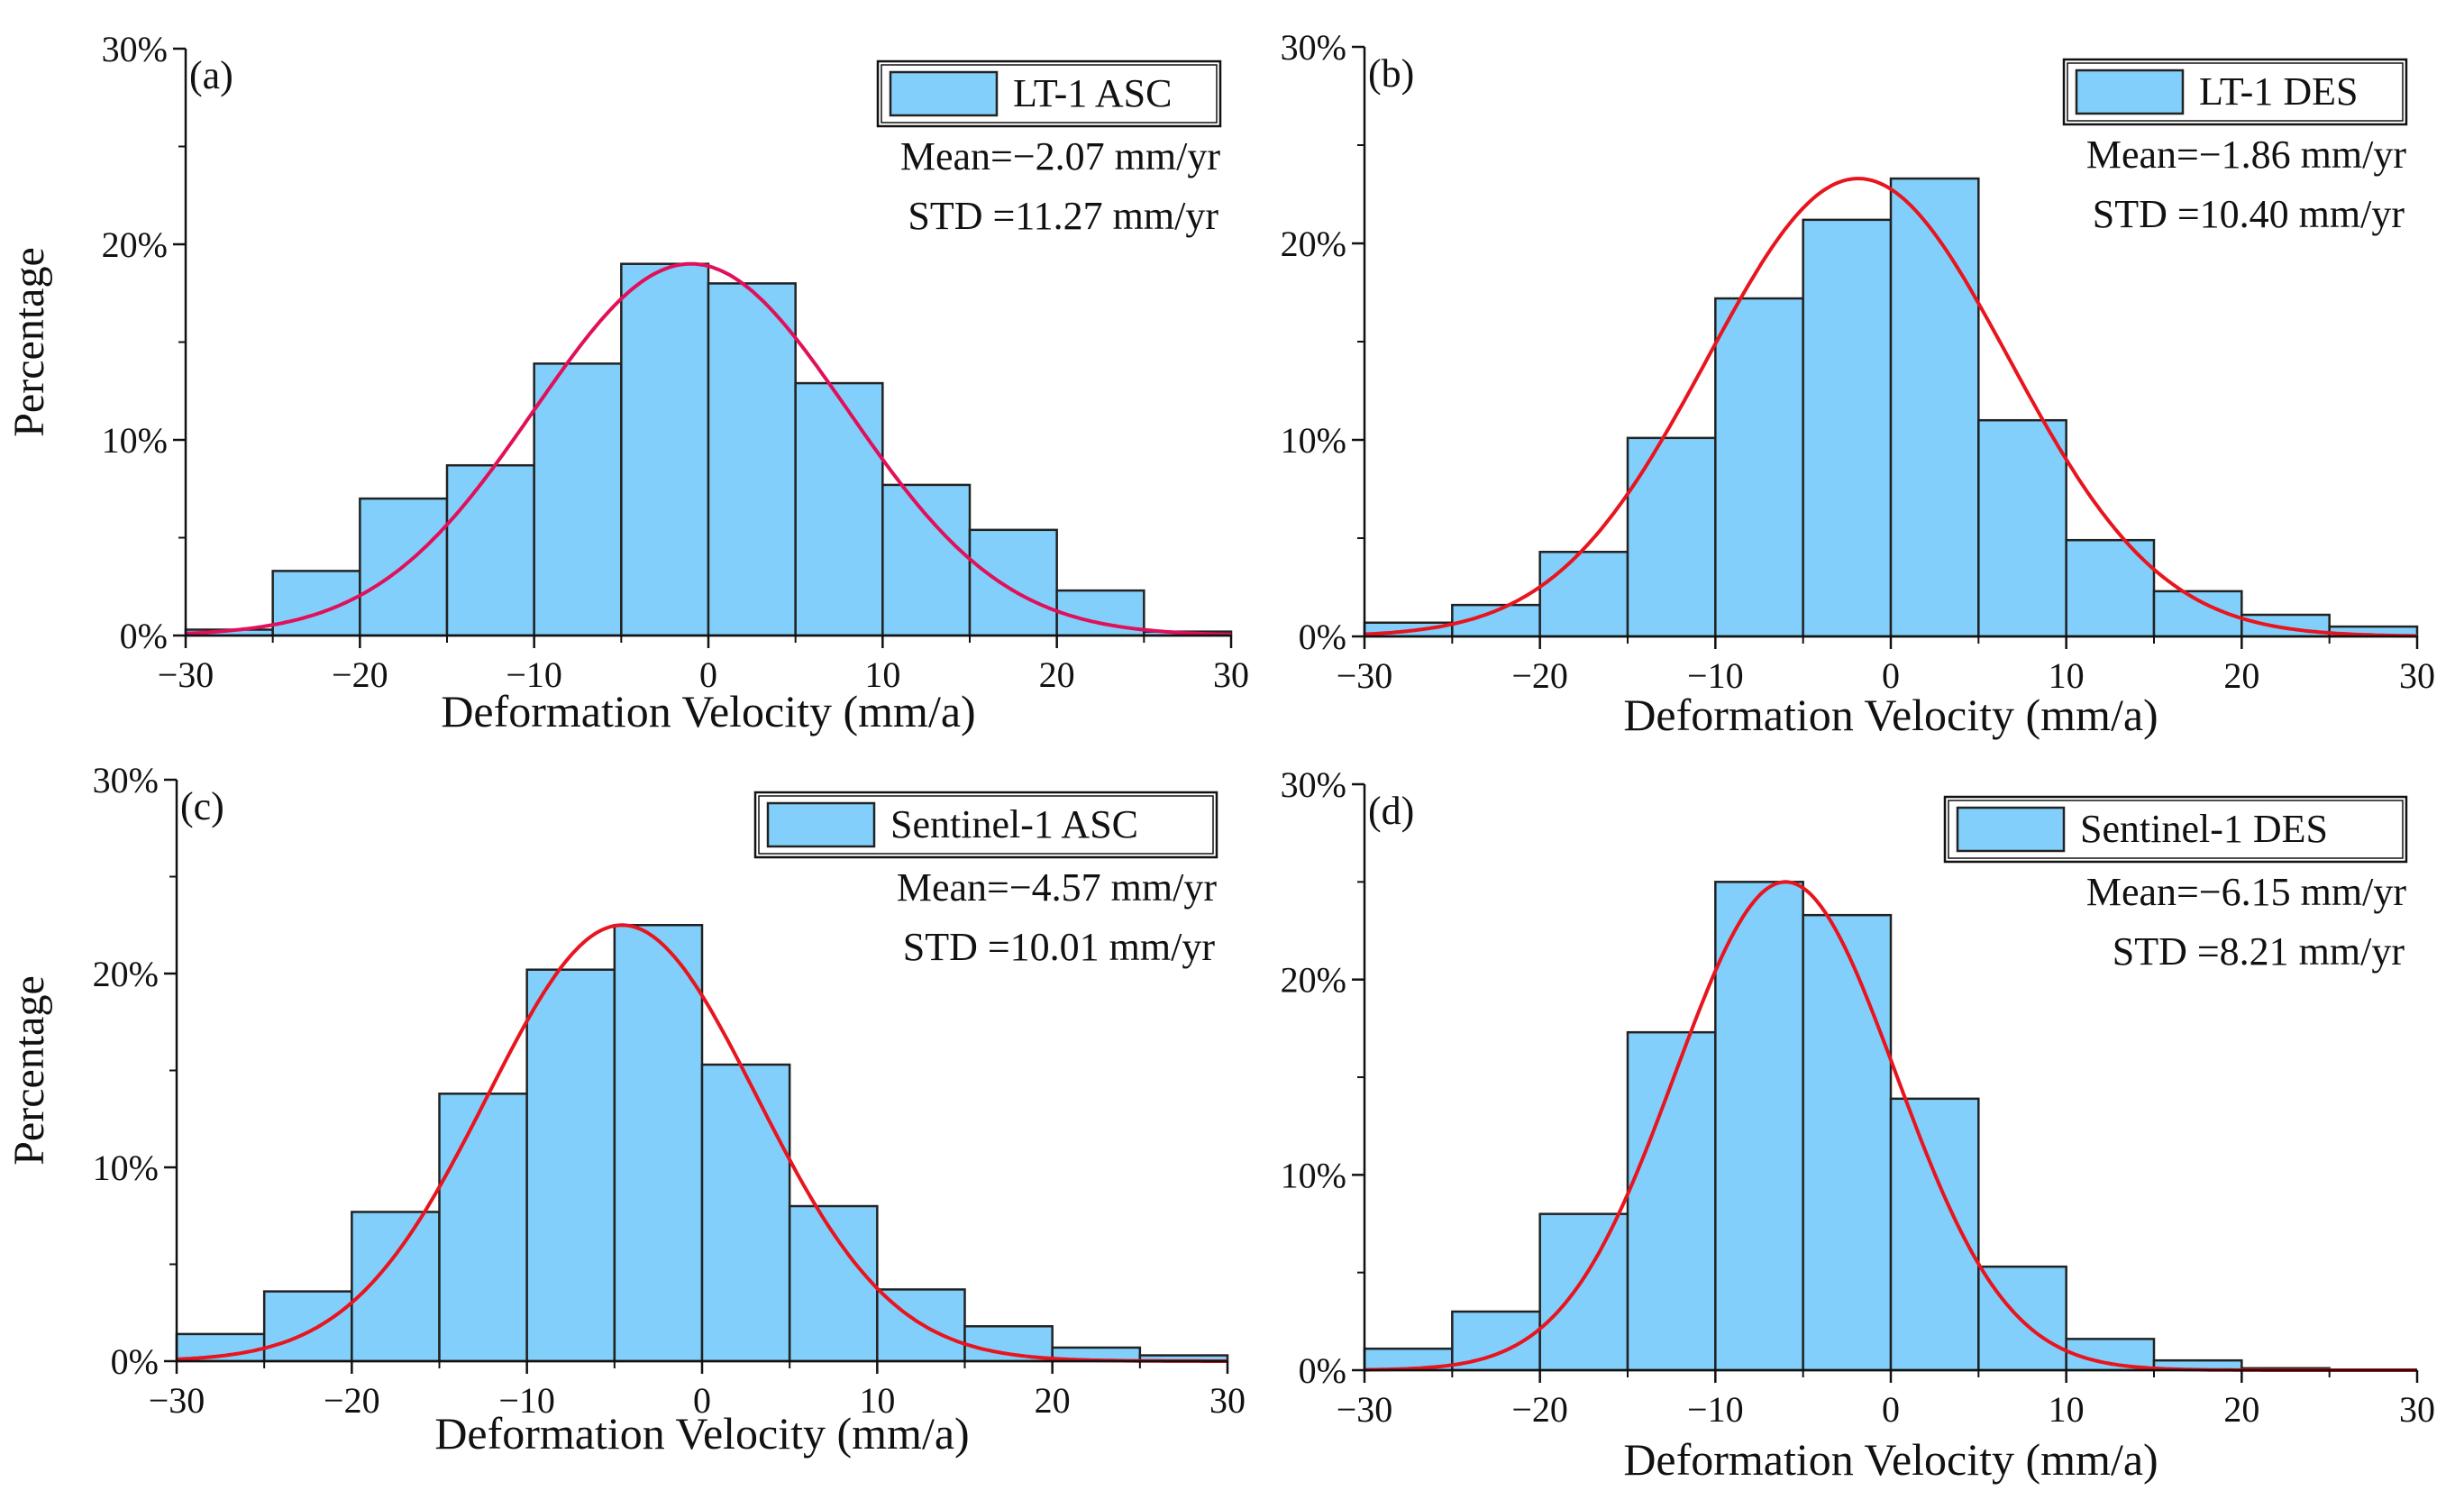 The width and height of the screenshot is (2464, 1509). I want to click on legend: LT-1 ASC, so click(1049, 93).